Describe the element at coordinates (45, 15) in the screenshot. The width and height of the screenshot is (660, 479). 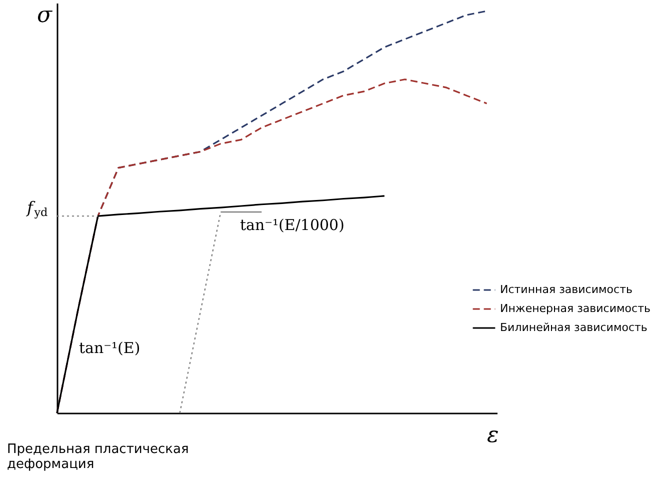
I see `y-axis-title: σ` at that location.